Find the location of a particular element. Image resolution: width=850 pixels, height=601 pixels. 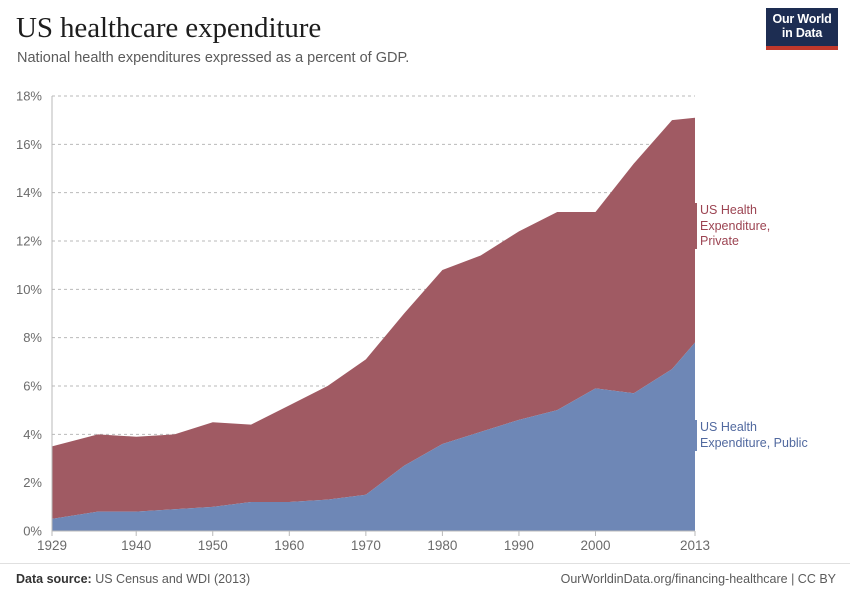

data-source-prefix: Data source: is located at coordinates (54, 579).